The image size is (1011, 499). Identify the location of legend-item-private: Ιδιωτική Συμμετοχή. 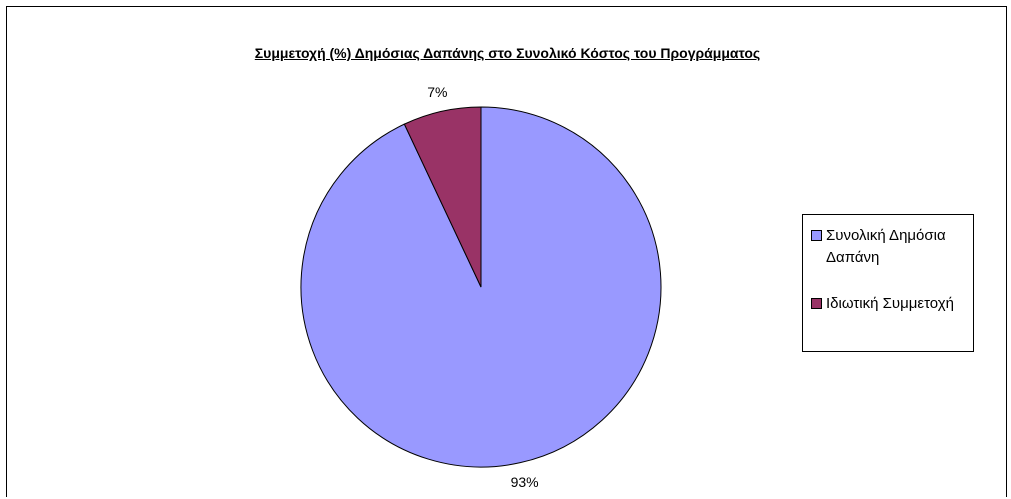
(893, 304).